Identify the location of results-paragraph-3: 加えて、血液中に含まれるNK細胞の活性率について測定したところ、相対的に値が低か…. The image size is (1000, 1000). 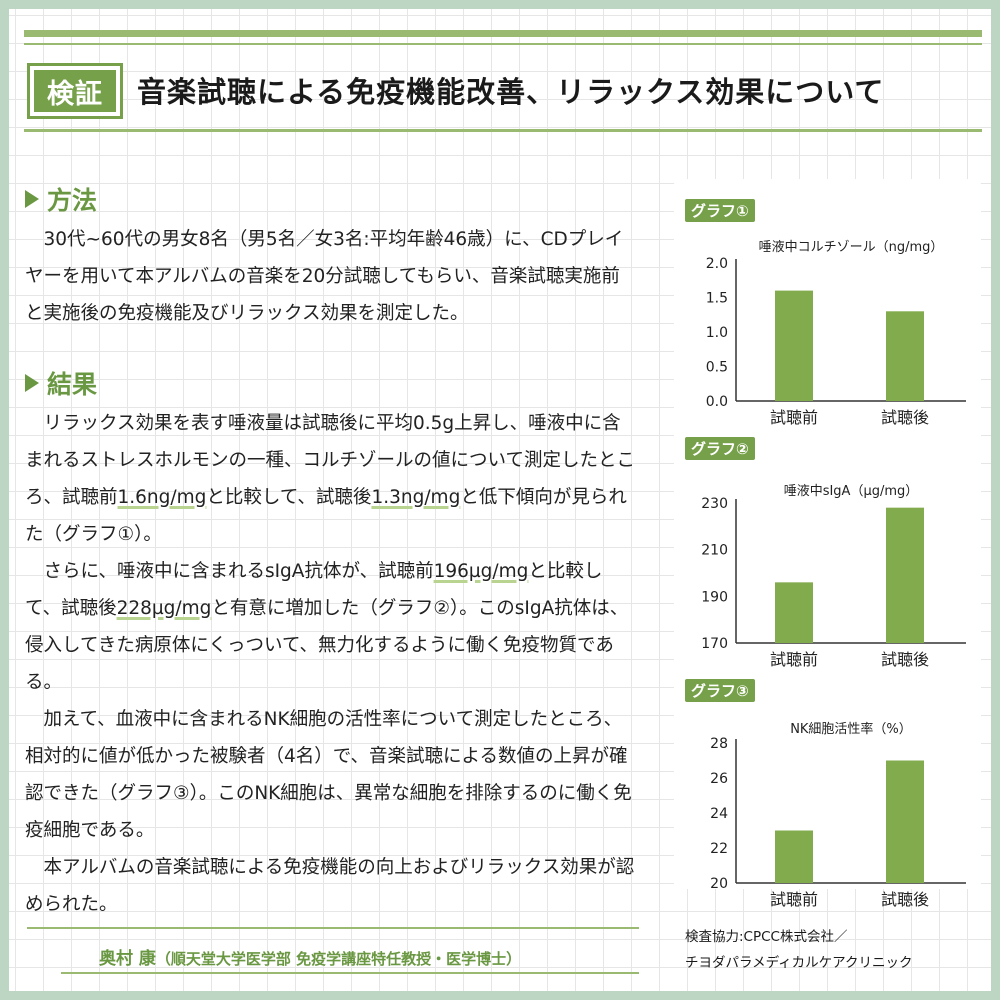
(328, 775).